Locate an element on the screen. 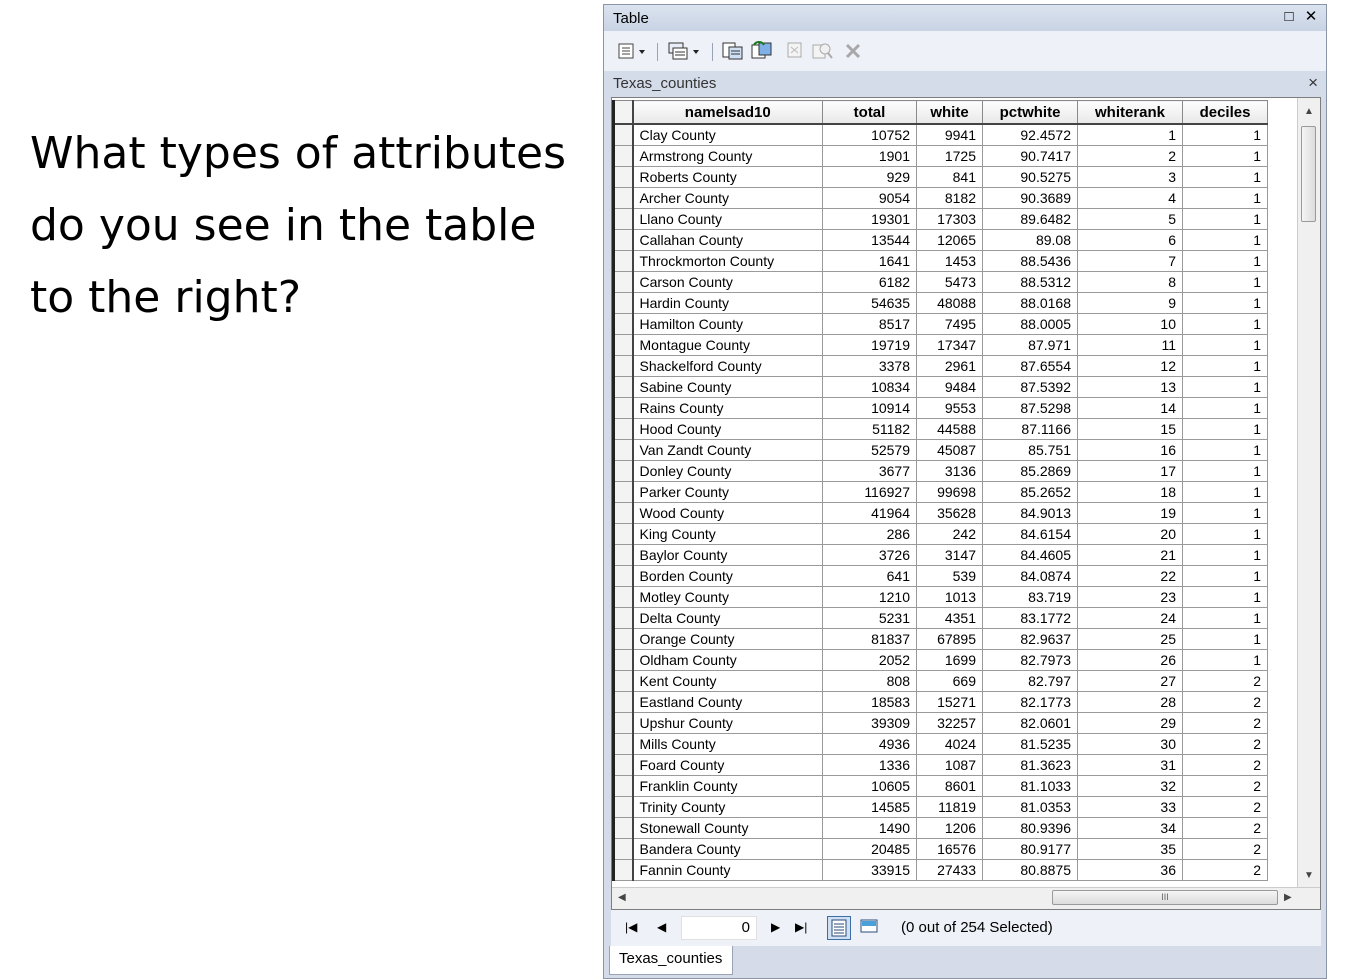  table-cell: 3 is located at coordinates (1130, 177).